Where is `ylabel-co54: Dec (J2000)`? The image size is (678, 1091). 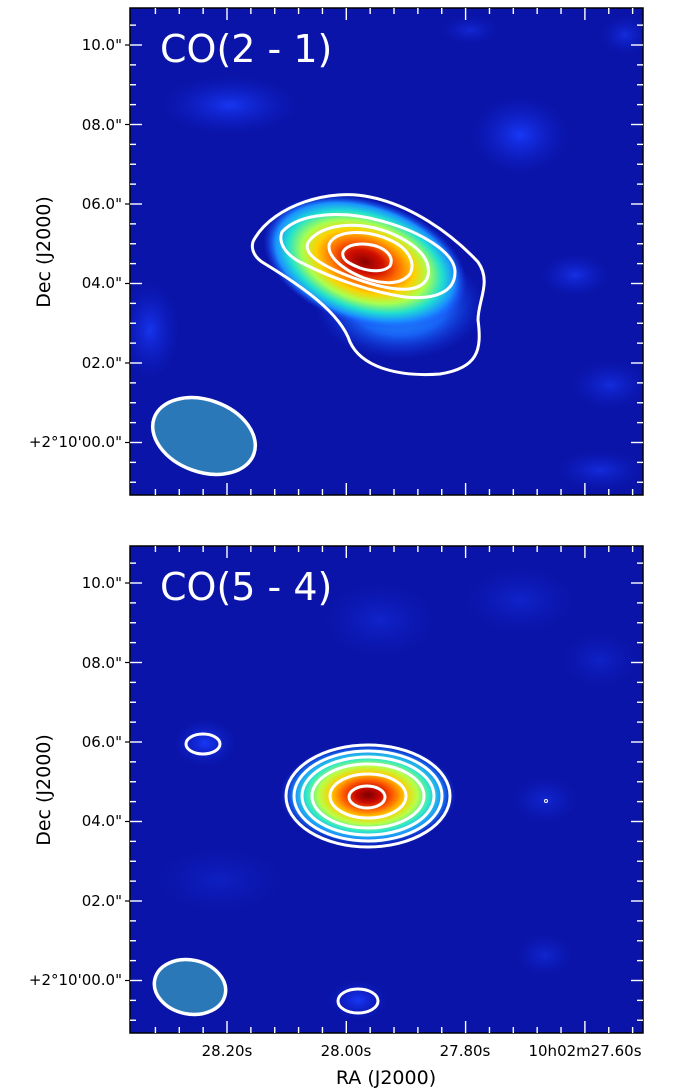 ylabel-co54: Dec (J2000) is located at coordinates (44, 790).